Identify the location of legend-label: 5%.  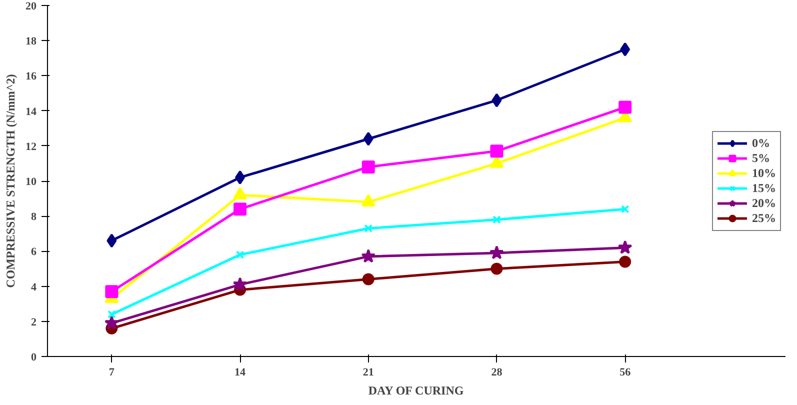
(761, 158).